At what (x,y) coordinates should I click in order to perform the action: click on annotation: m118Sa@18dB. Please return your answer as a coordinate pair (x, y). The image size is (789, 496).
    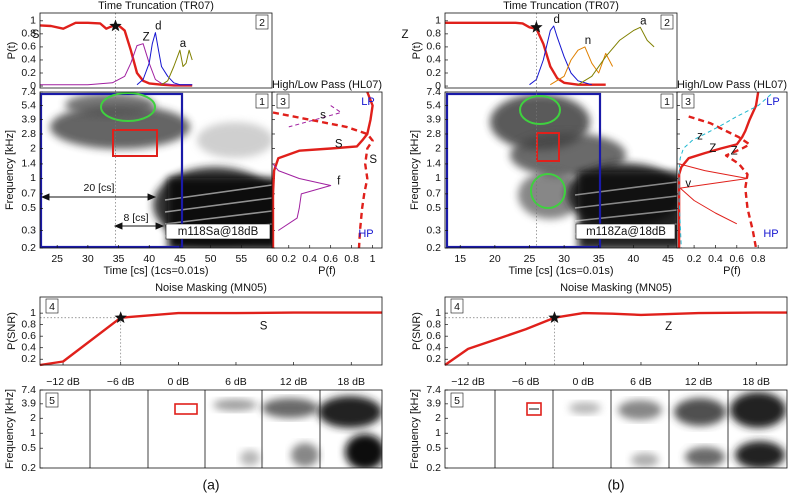
    Looking at the image, I should click on (218, 232).